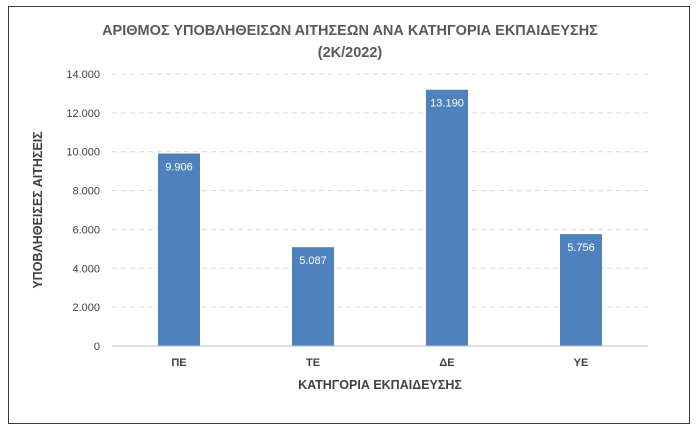 The image size is (700, 432). What do you see at coordinates (179, 168) in the screenshot?
I see `data-label: 9.906` at bounding box center [179, 168].